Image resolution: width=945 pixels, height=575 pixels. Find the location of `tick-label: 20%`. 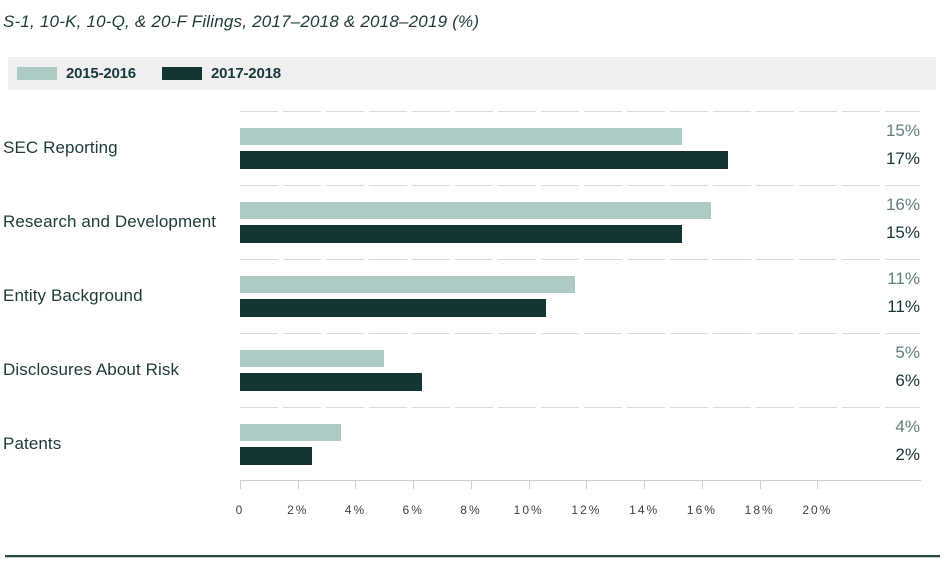

tick-label: 20% is located at coordinates (817, 510).